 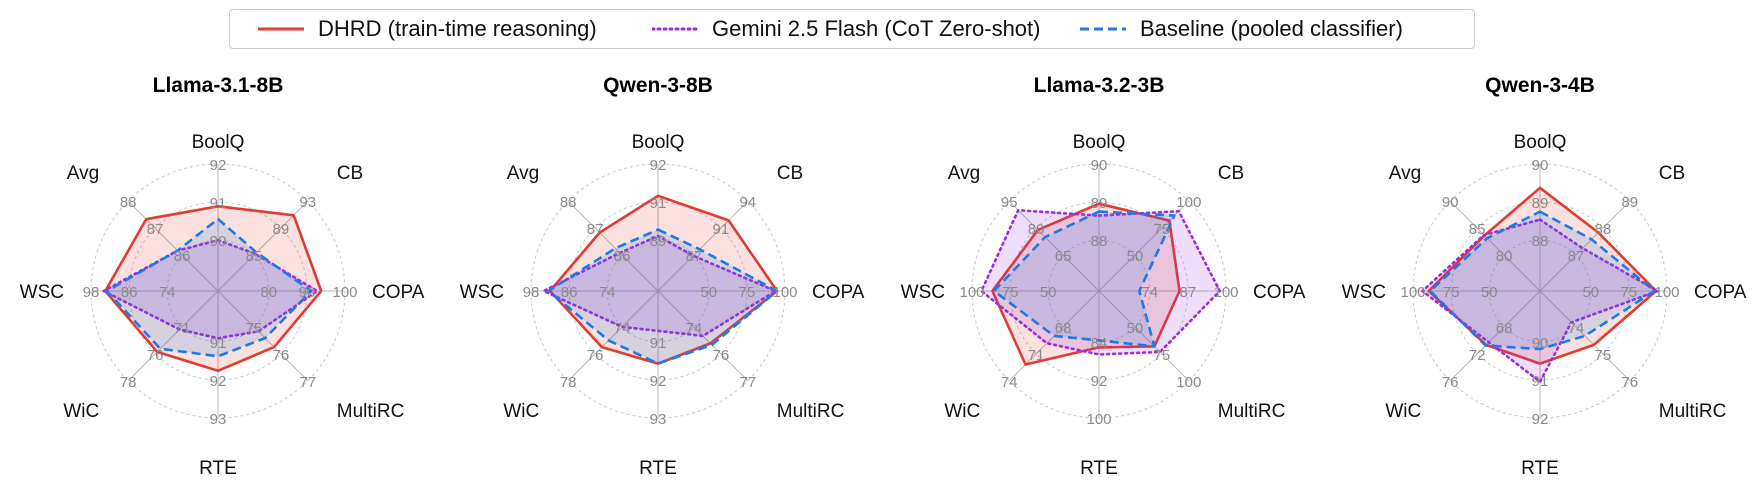 I want to click on legend-label-baseline: Baseline (pooled classifier), so click(x=1271, y=28).